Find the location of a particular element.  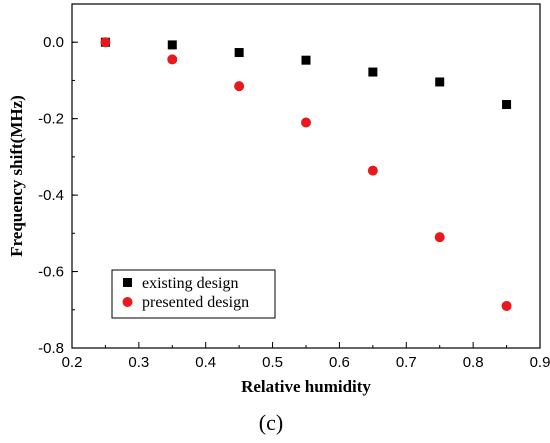

y-axis: 0.0 -0.2 -0.4 -0.6 -0.8 is located at coordinates (58, 180).